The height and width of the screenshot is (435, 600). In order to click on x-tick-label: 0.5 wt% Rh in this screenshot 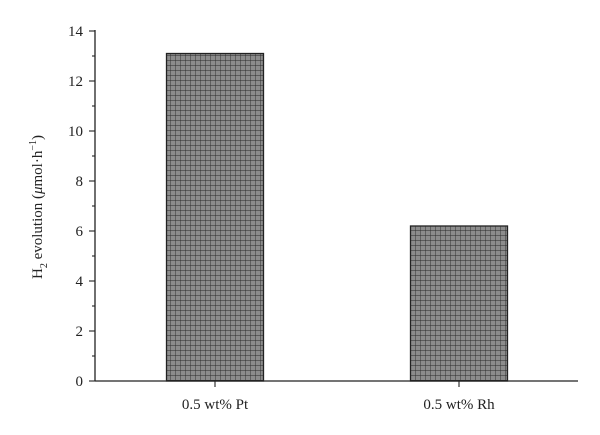, I will do `click(459, 405)`.